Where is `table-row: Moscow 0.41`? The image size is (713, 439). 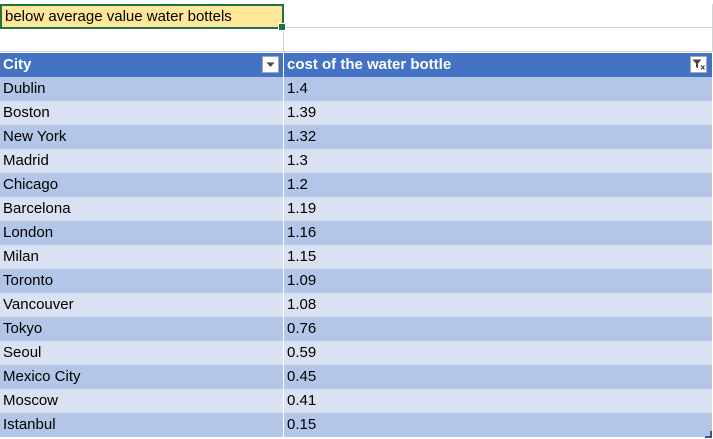 table-row: Moscow 0.41 is located at coordinates (356, 401).